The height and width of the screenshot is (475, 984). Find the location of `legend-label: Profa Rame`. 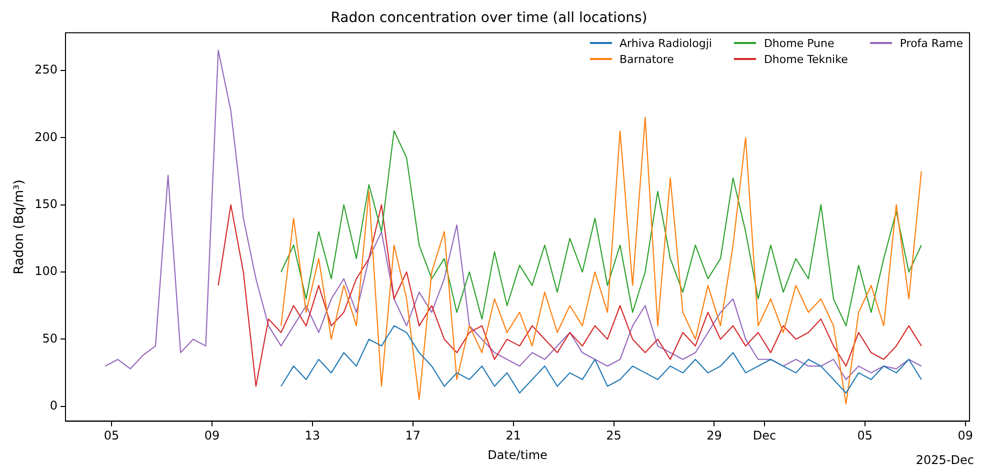

legend-label: Profa Rame is located at coordinates (932, 43).